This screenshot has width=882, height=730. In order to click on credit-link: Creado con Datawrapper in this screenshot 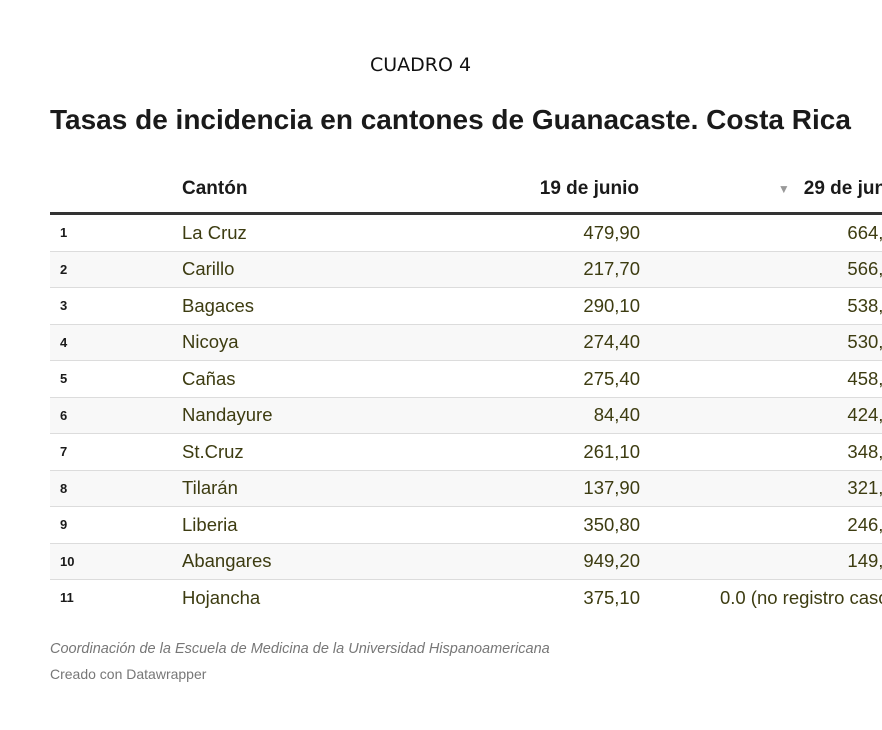, I will do `click(128, 674)`.